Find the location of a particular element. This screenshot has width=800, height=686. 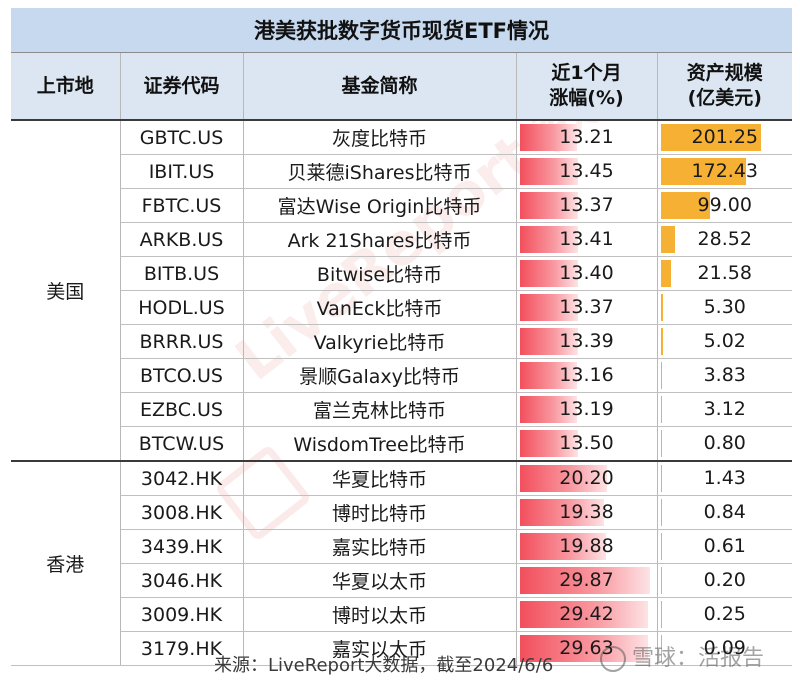

header-change: 近1个月 涨幅(%) is located at coordinates (587, 86).